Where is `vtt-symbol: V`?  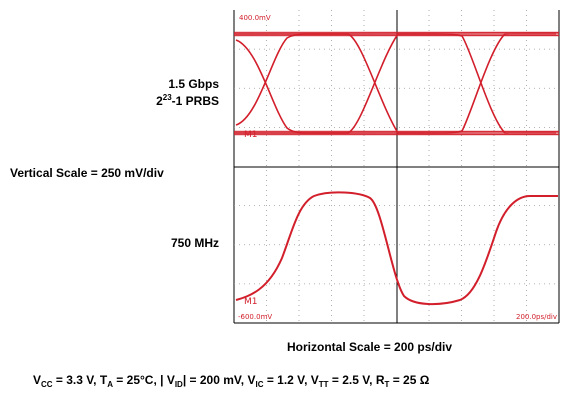 vtt-symbol: V is located at coordinates (314, 380).